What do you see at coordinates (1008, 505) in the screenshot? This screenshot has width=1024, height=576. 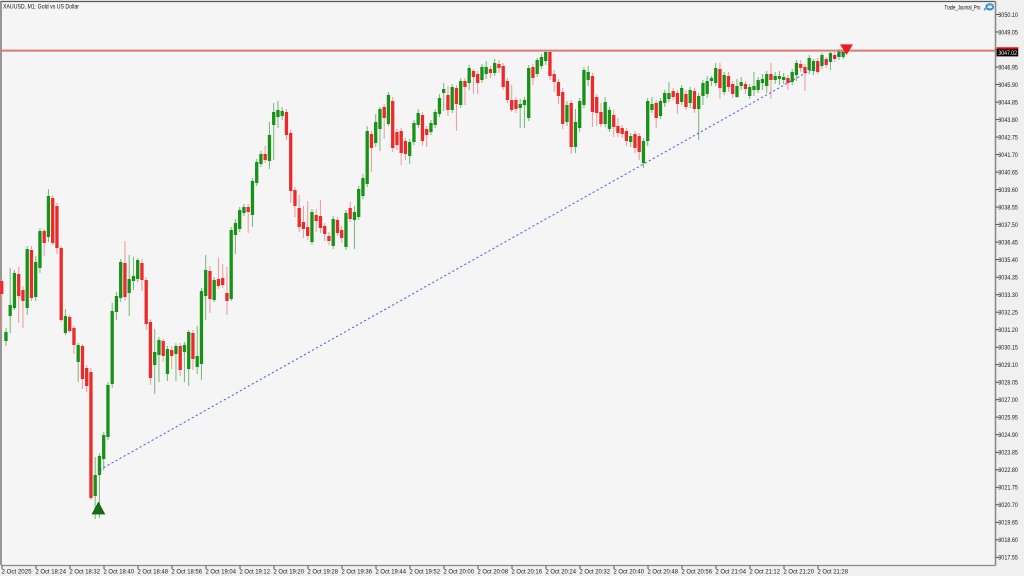 I see `svg-text: 3020.70` at bounding box center [1008, 505].